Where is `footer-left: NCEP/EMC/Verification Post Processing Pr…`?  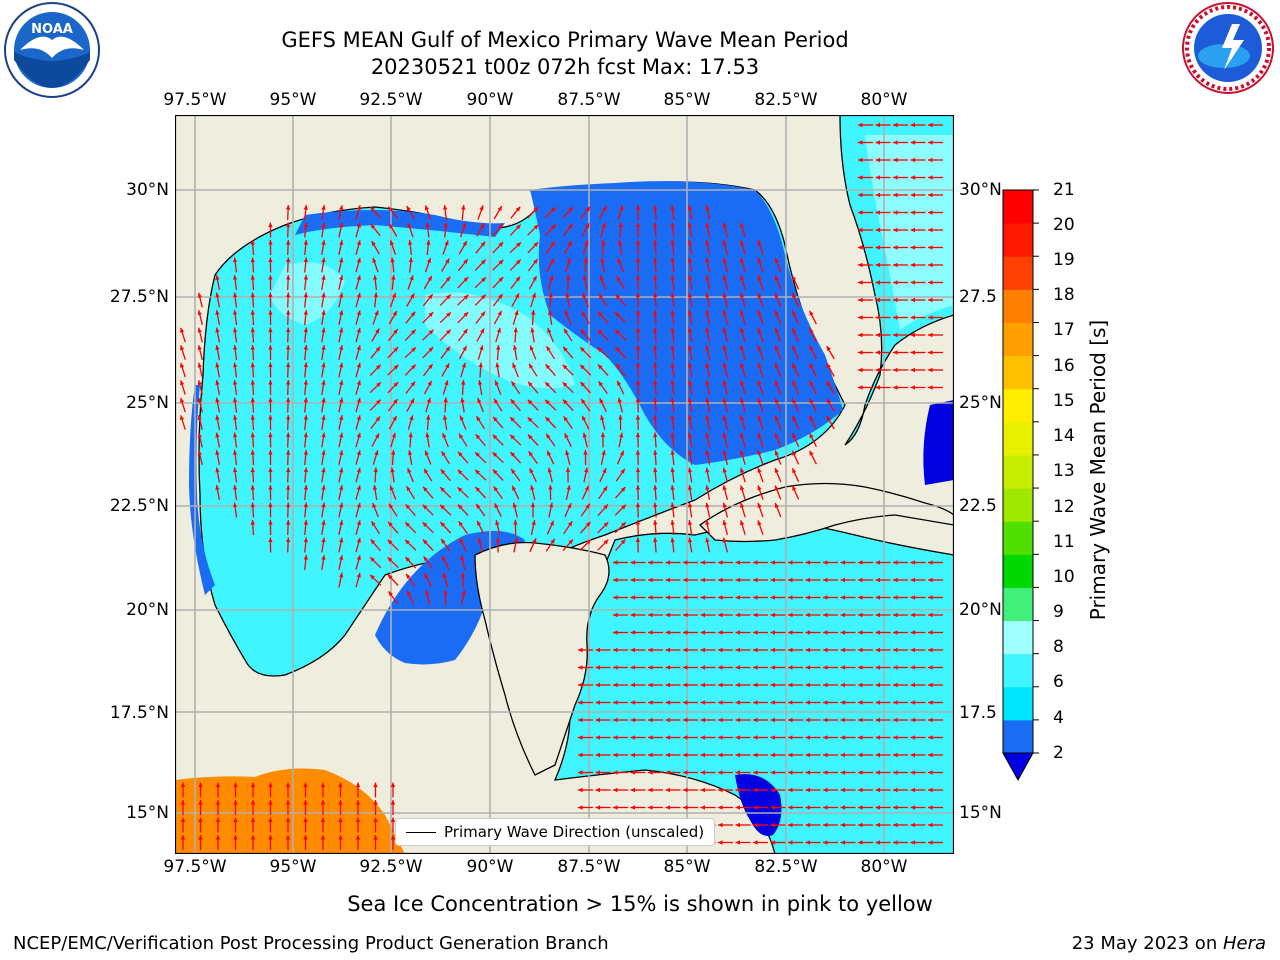 footer-left: NCEP/EMC/Verification Post Processing Pr… is located at coordinates (311, 943).